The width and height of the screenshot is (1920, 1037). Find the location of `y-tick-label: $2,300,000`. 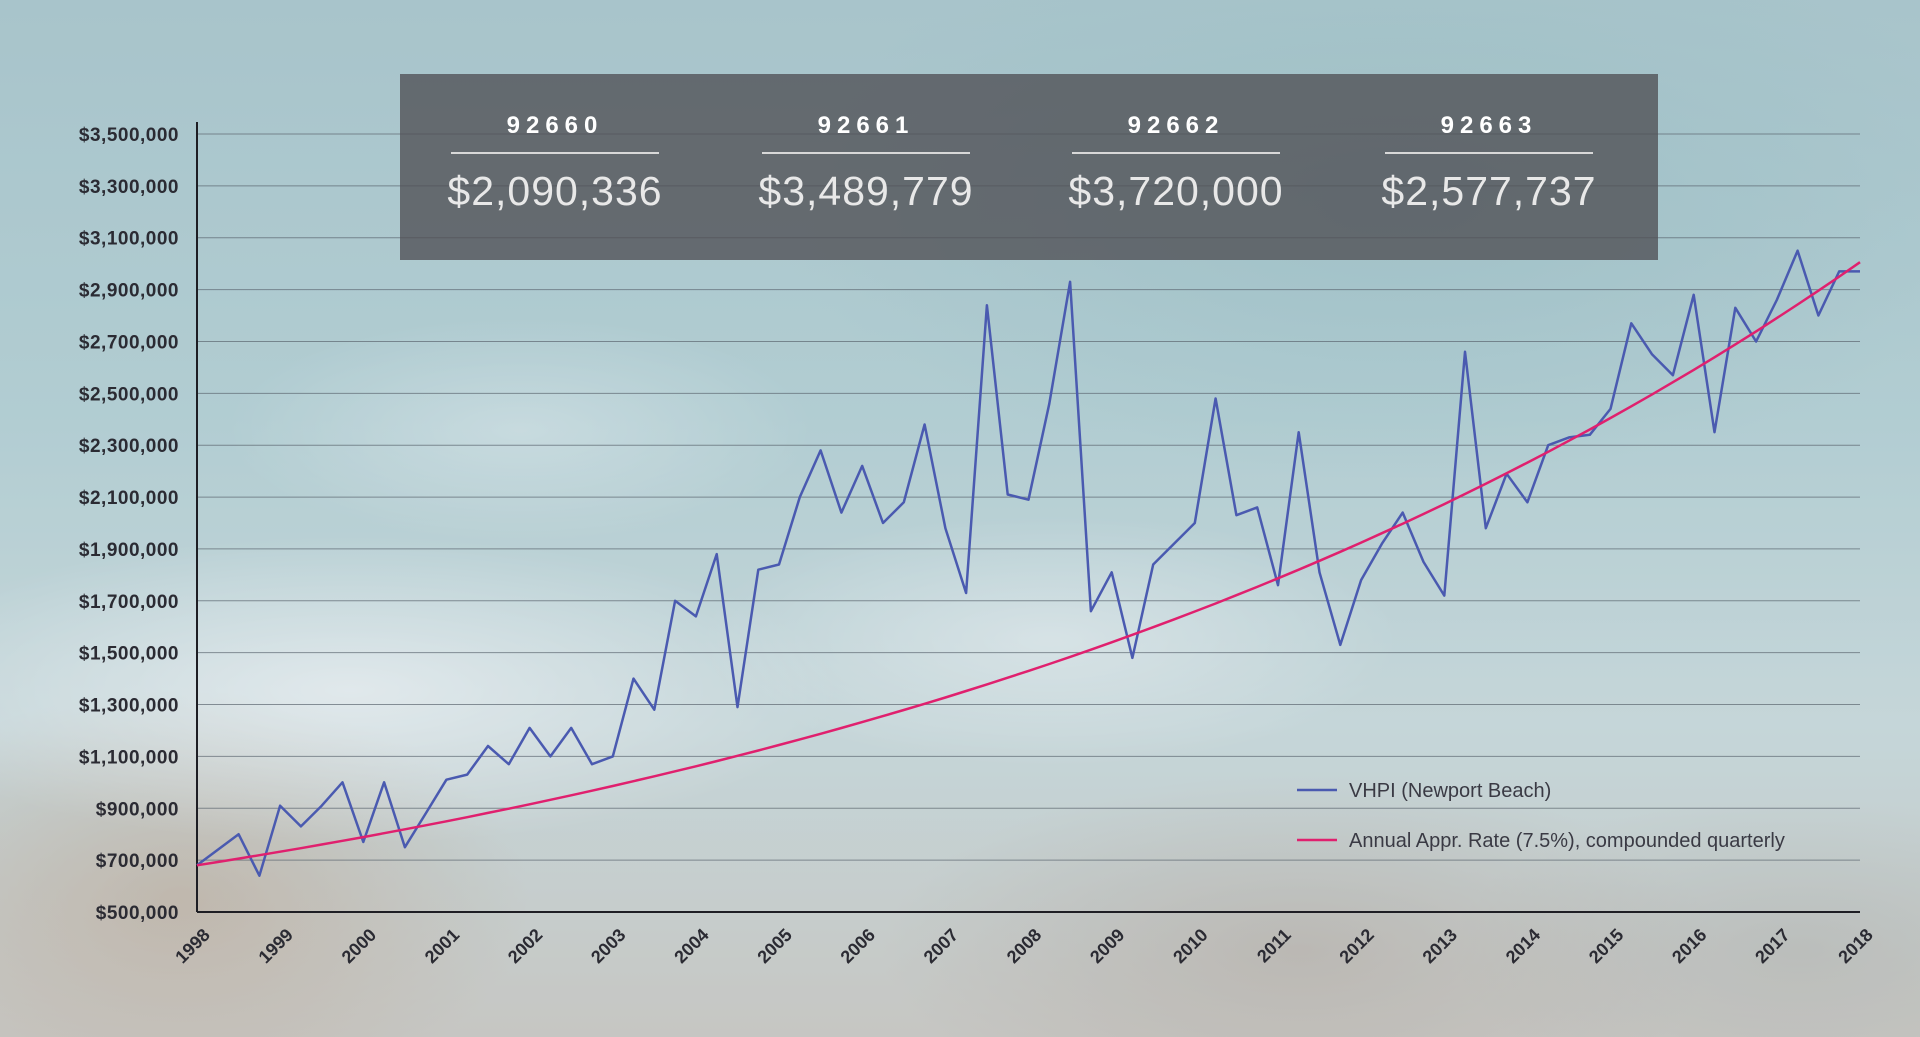

y-tick-label: $2,300,000 is located at coordinates (129, 446).